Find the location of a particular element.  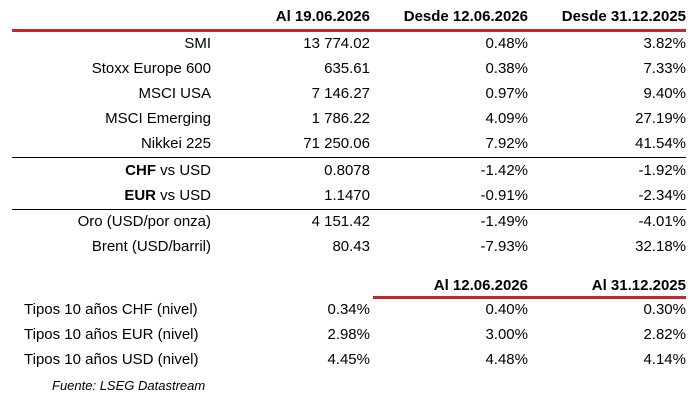

row-level: 635.61 is located at coordinates (347, 68).